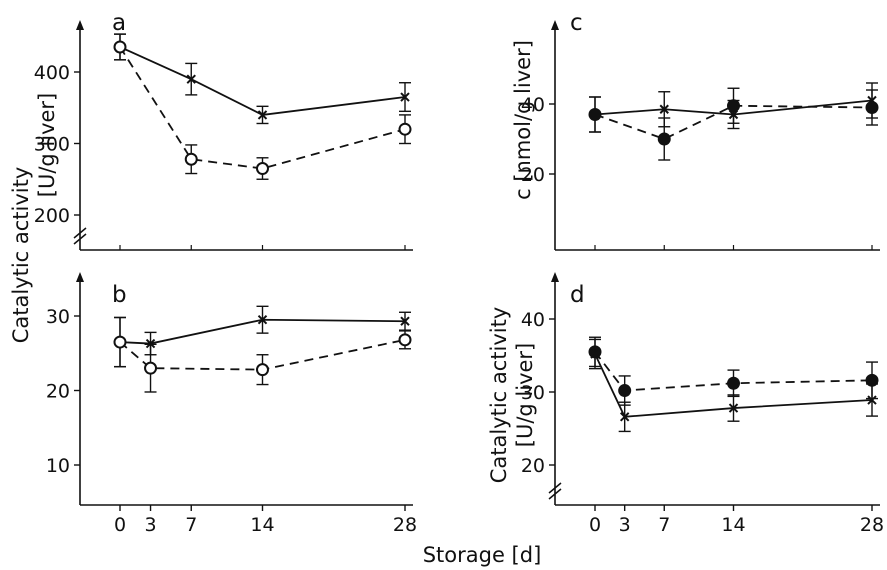  What do you see at coordinates (52, 73) in the screenshot?
I see `y-tick-label: 400` at bounding box center [52, 73].